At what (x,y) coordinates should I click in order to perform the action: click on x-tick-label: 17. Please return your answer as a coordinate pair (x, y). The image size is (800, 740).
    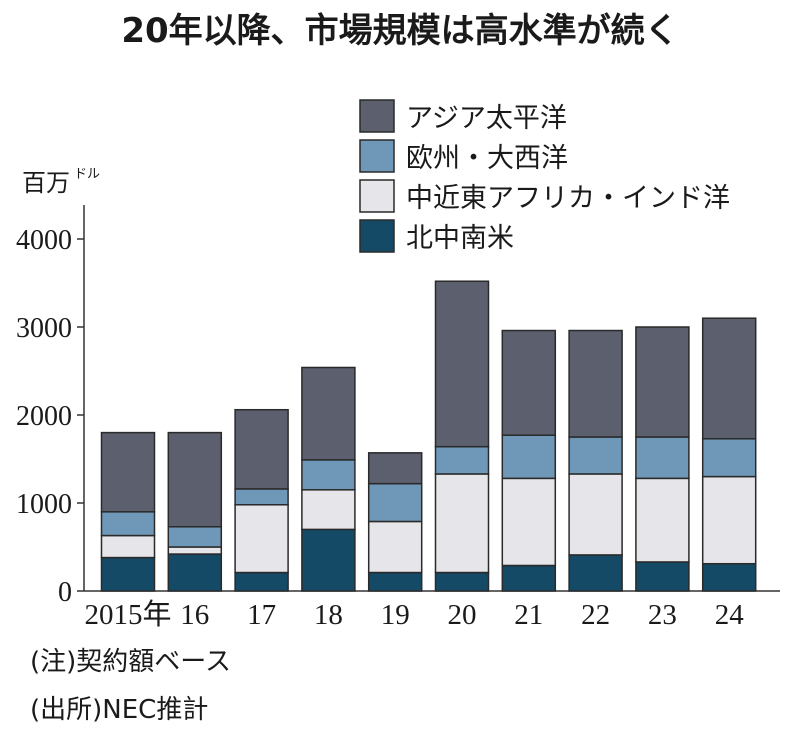
    Looking at the image, I should click on (261, 615).